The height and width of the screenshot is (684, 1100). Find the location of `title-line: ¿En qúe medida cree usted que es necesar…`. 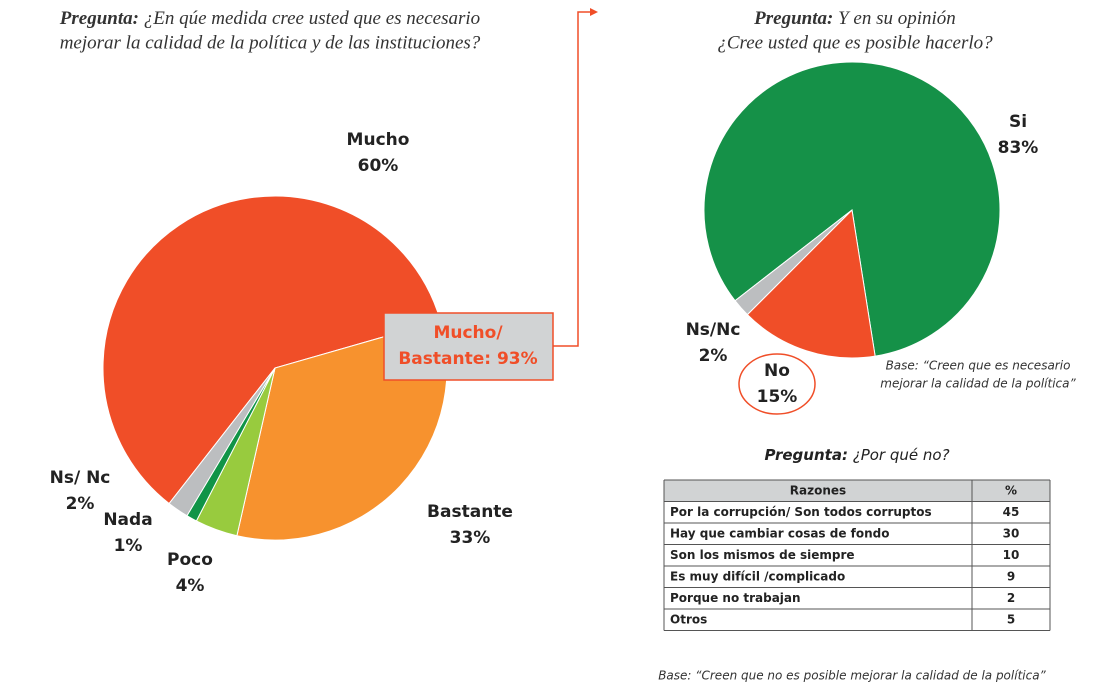

title-line: ¿En qúe medida cree usted que es necesar… is located at coordinates (312, 18).